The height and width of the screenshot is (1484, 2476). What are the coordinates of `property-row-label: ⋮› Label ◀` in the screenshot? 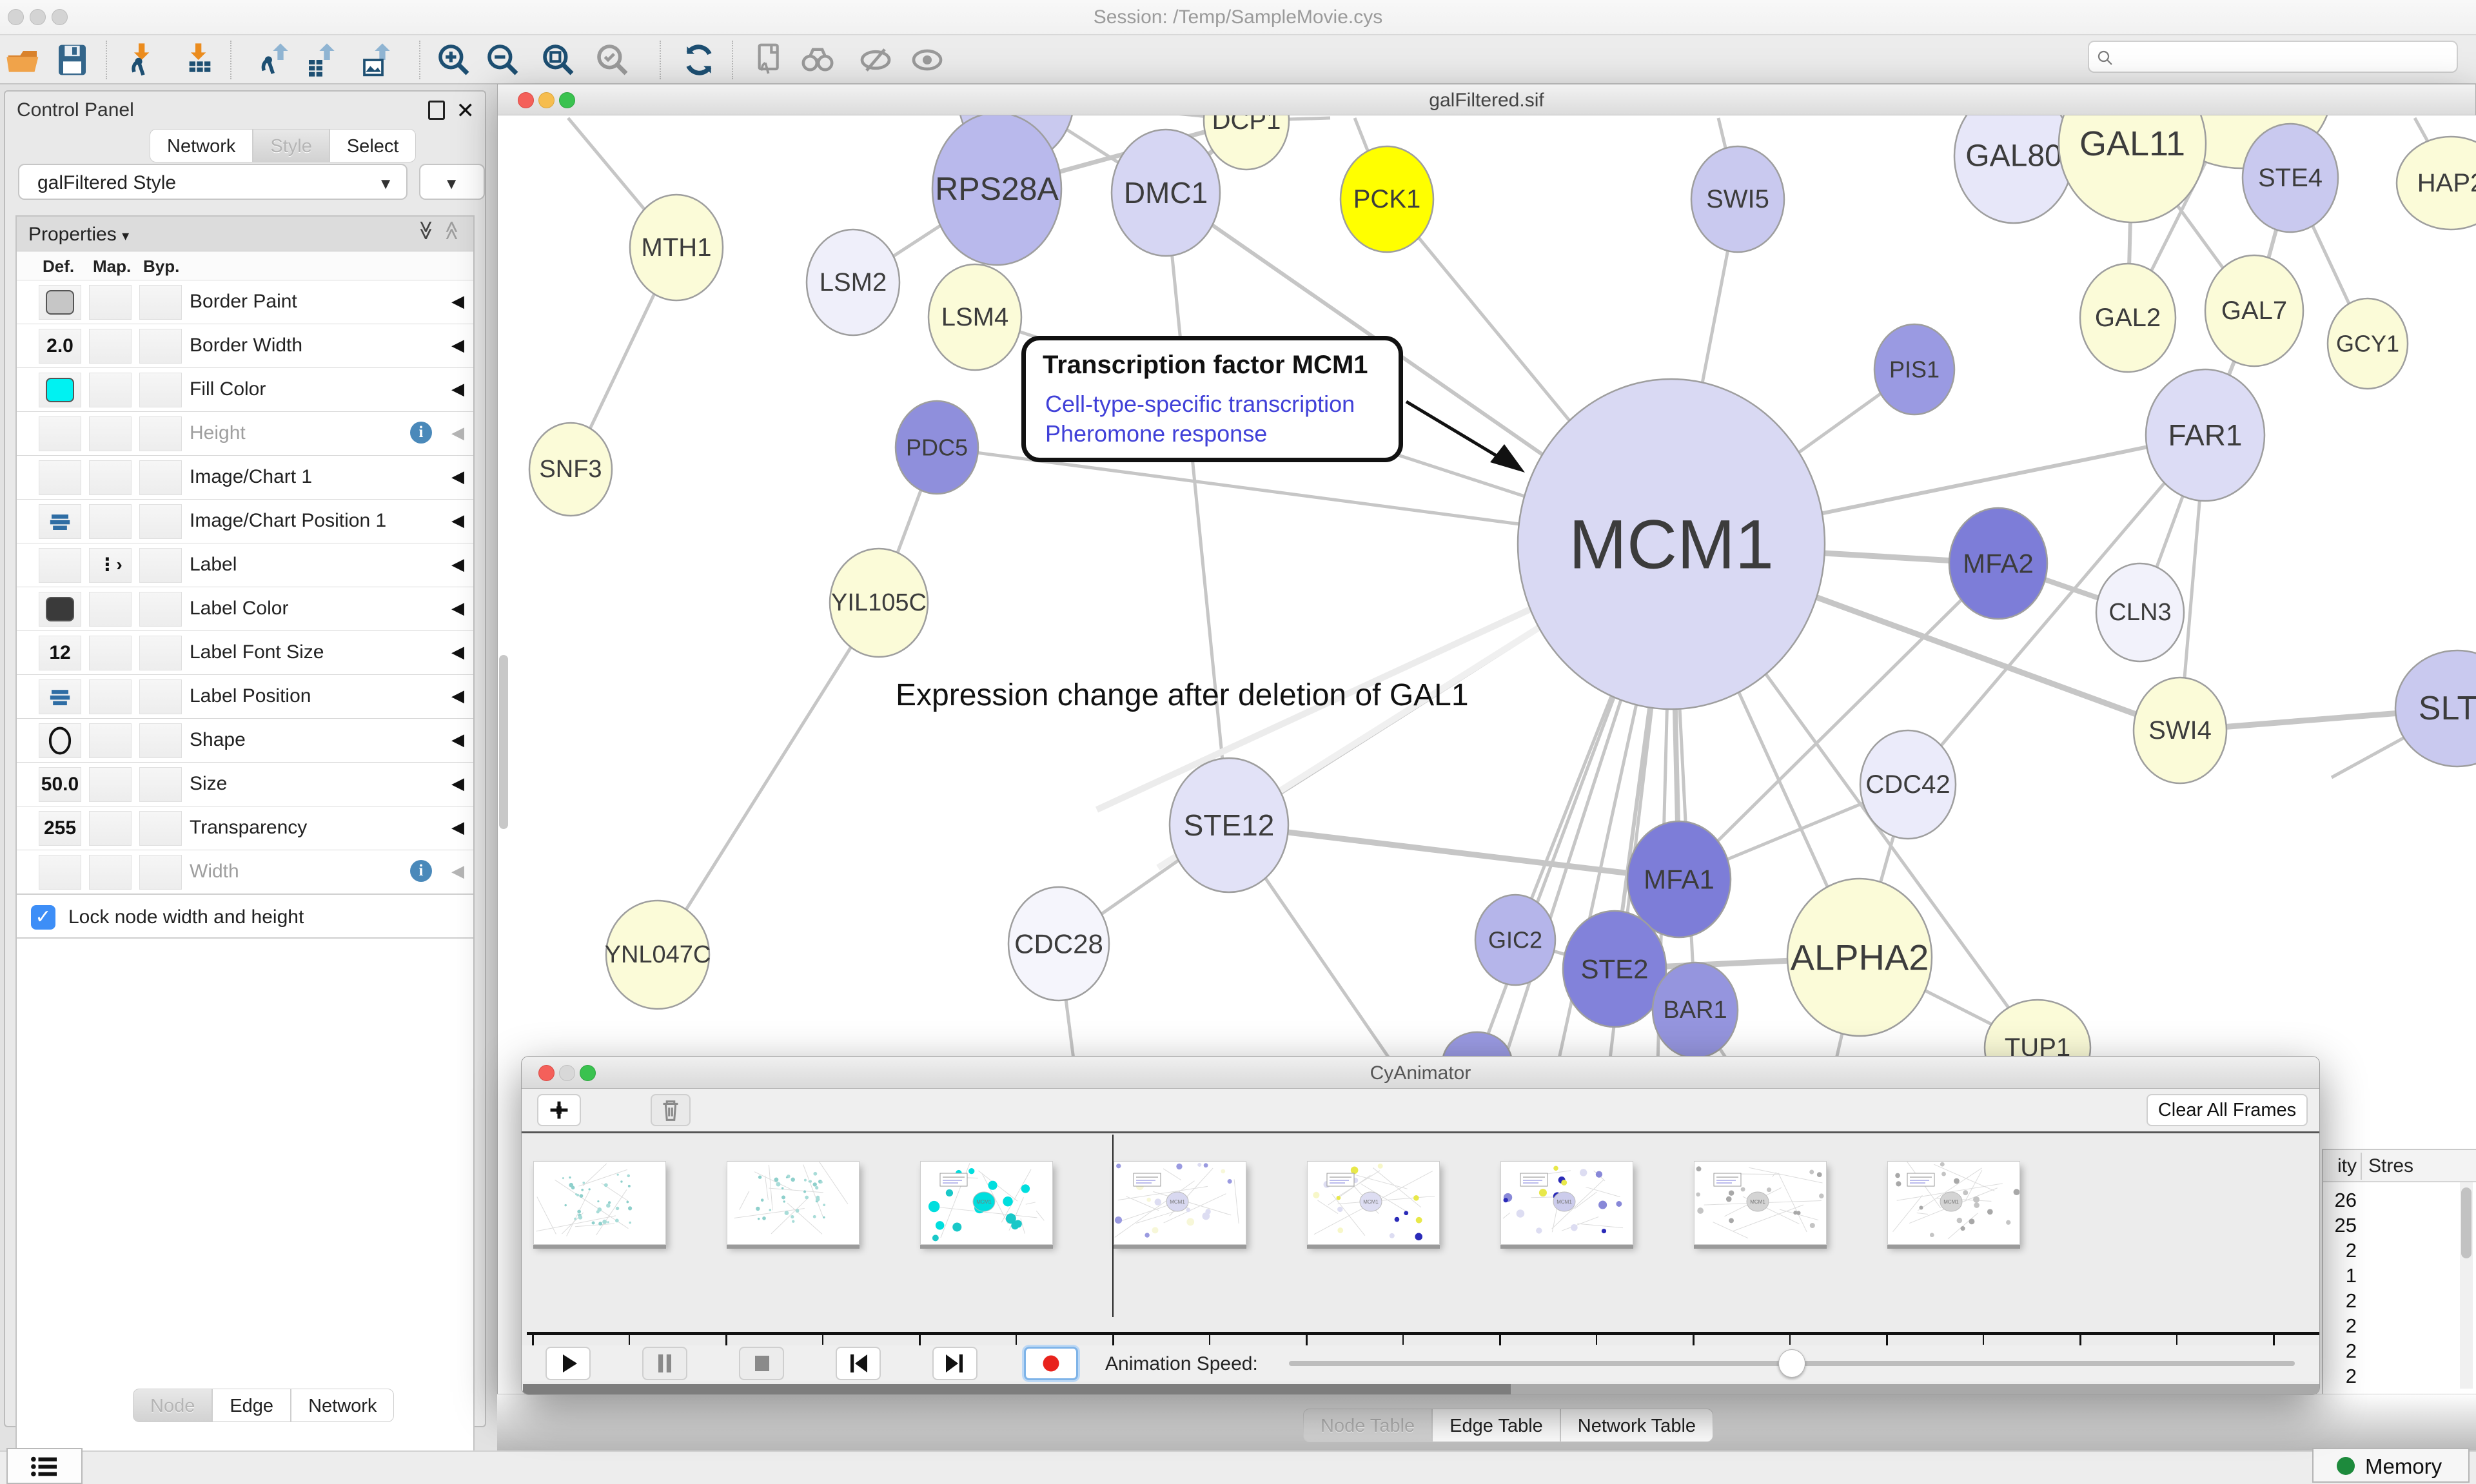 It's located at (245, 565).